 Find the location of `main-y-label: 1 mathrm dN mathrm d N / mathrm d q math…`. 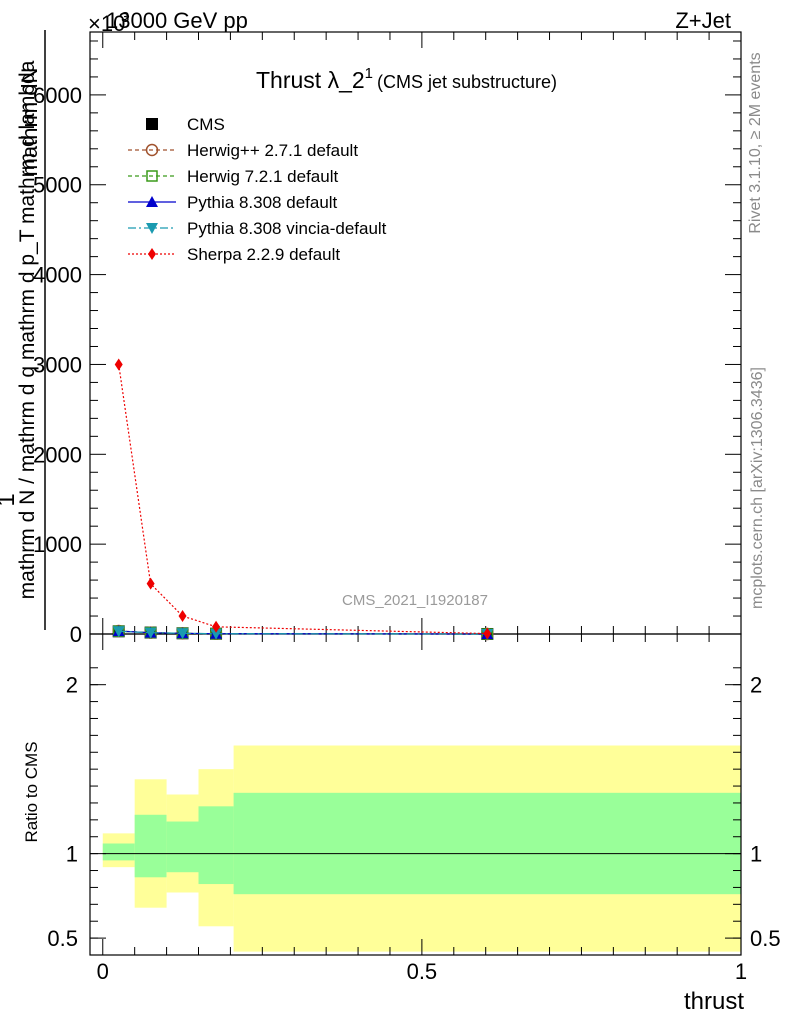

main-y-label: 1 mathrm dN mathrm d N / mathrm d q math… is located at coordinates (23, 330).